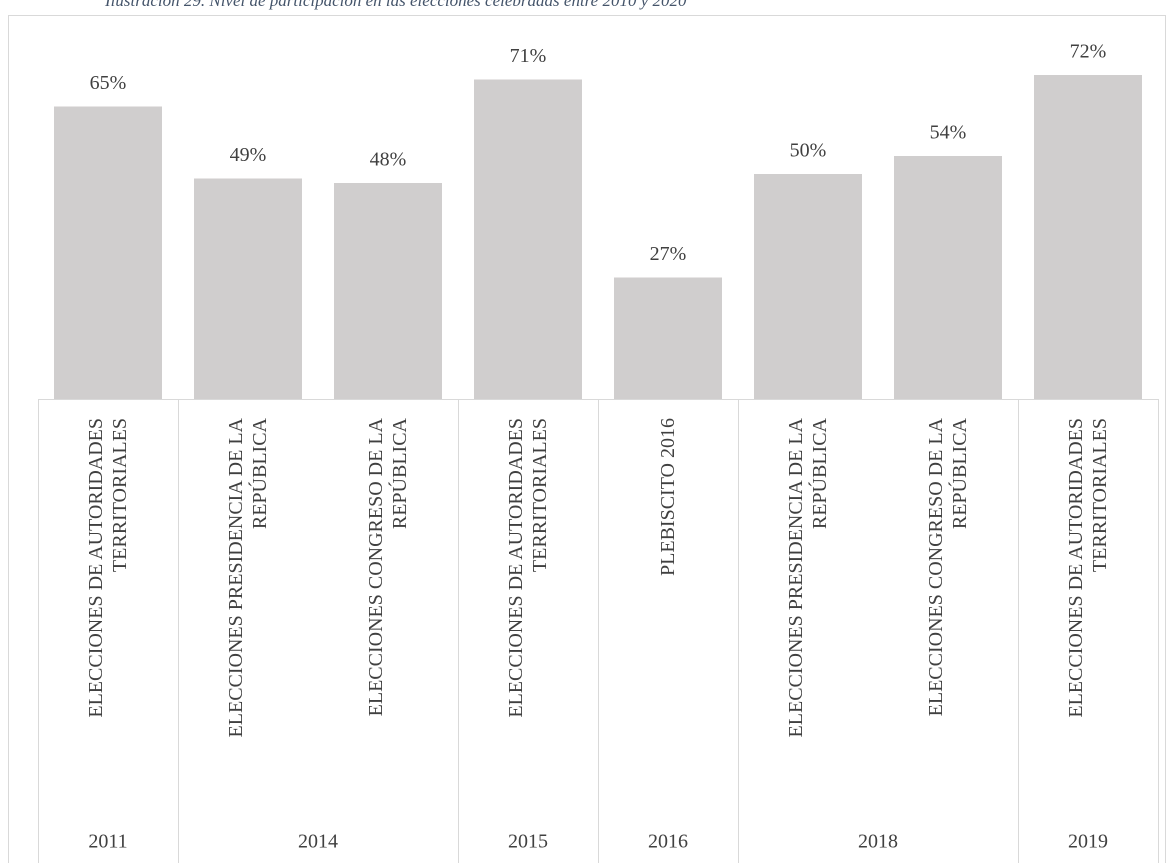 This screenshot has height=863, width=1172. I want to click on data-label: 54%, so click(948, 133).